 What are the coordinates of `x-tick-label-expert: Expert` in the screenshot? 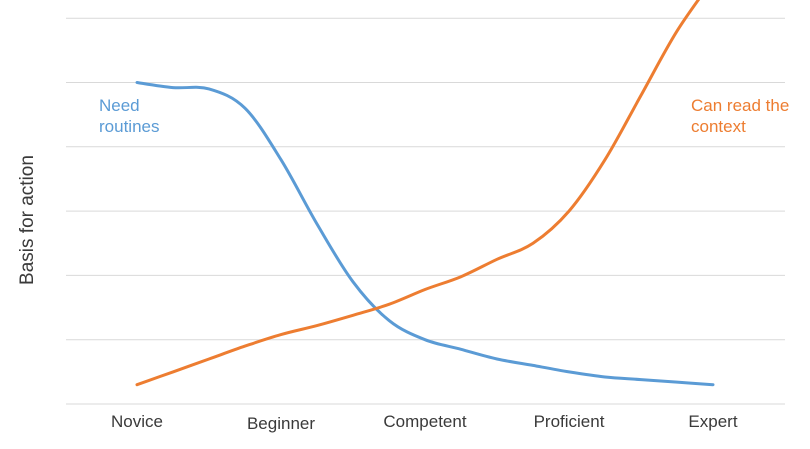 It's located at (712, 421).